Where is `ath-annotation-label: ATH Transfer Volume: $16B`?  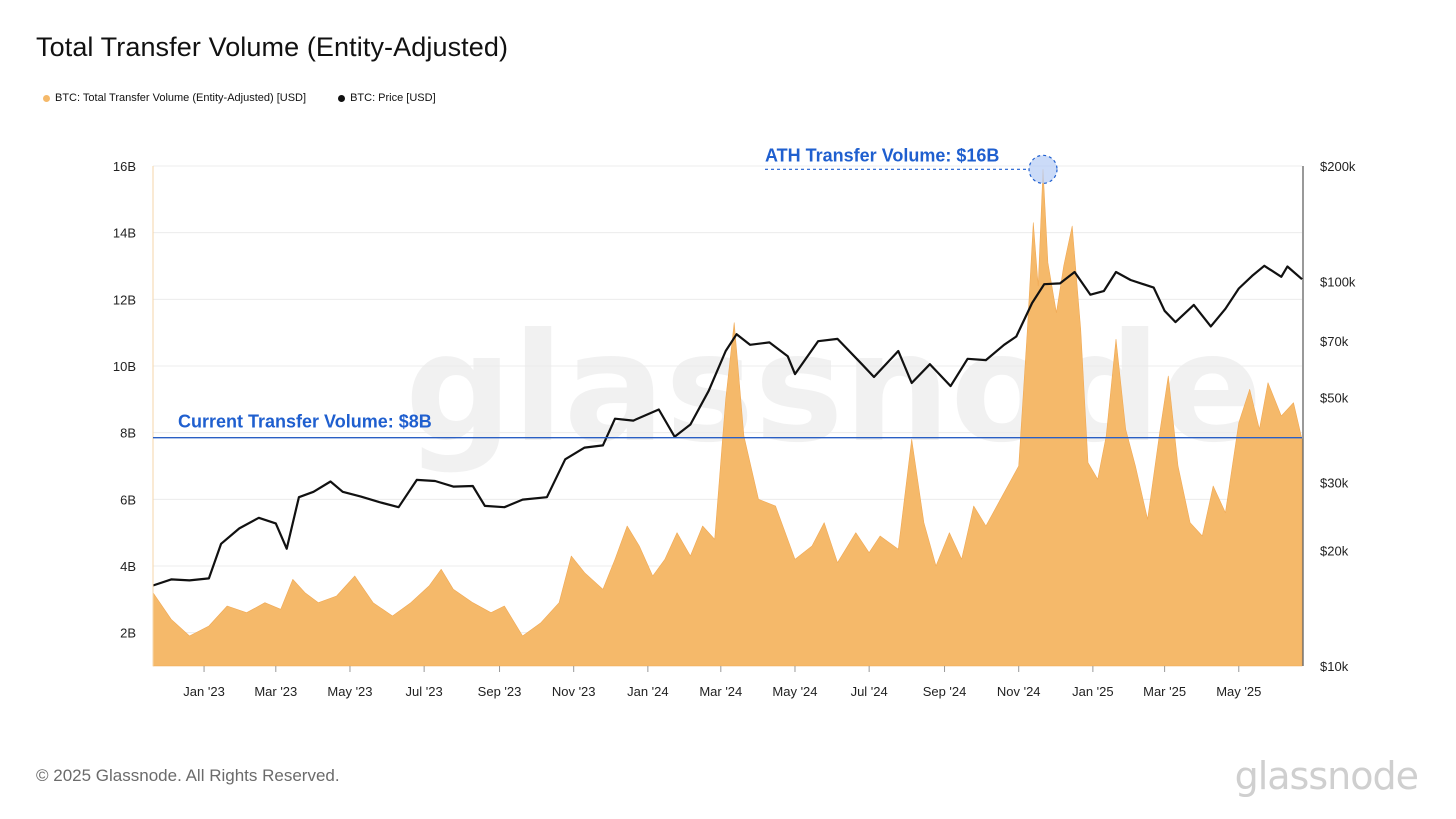 ath-annotation-label: ATH Transfer Volume: $16B is located at coordinates (882, 155).